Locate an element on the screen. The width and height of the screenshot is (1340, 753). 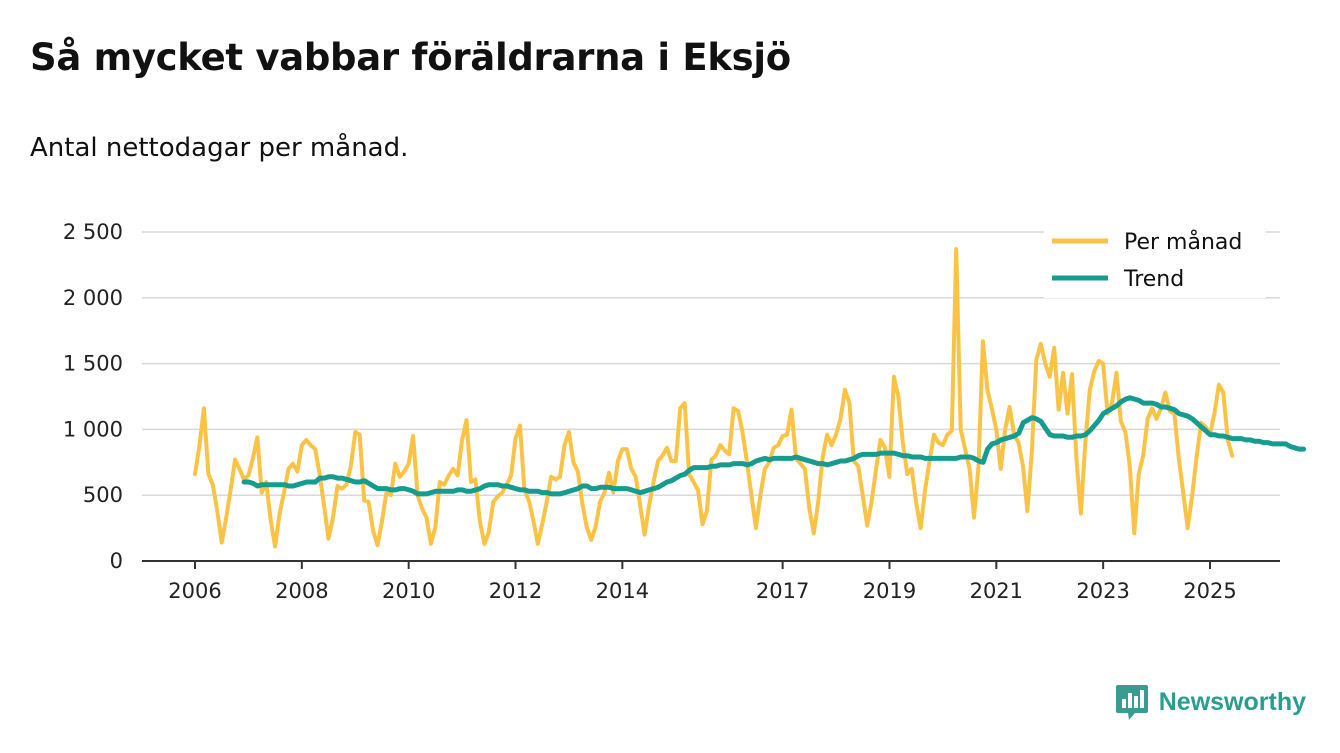
x-tick-label: 2006 is located at coordinates (194, 591).